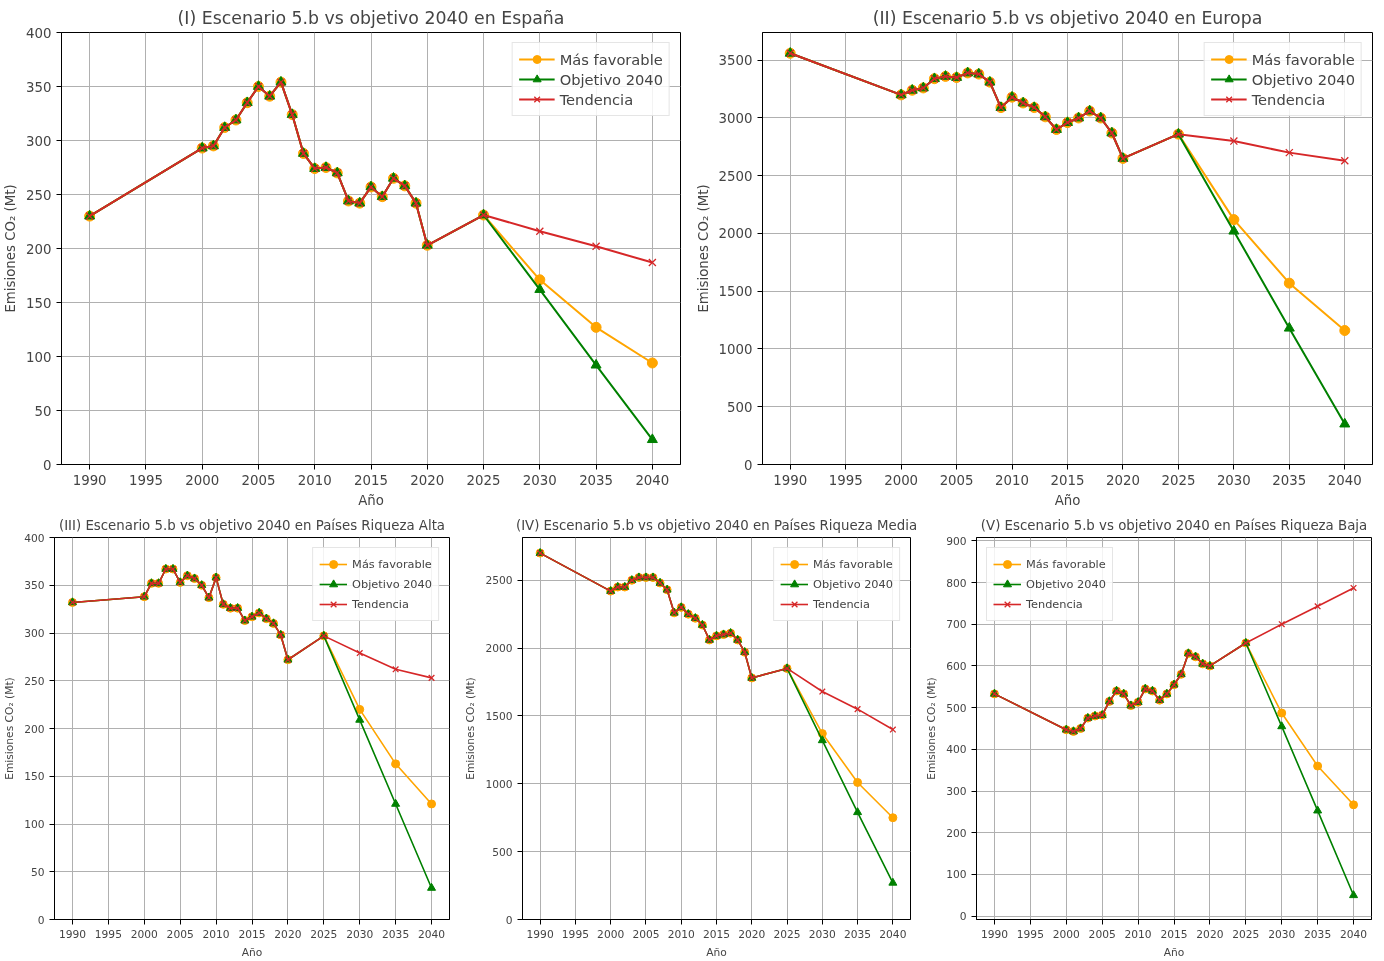 The image size is (1384, 961). Describe the element at coordinates (956, 666) in the screenshot. I see `y-tick-label: 600` at that location.